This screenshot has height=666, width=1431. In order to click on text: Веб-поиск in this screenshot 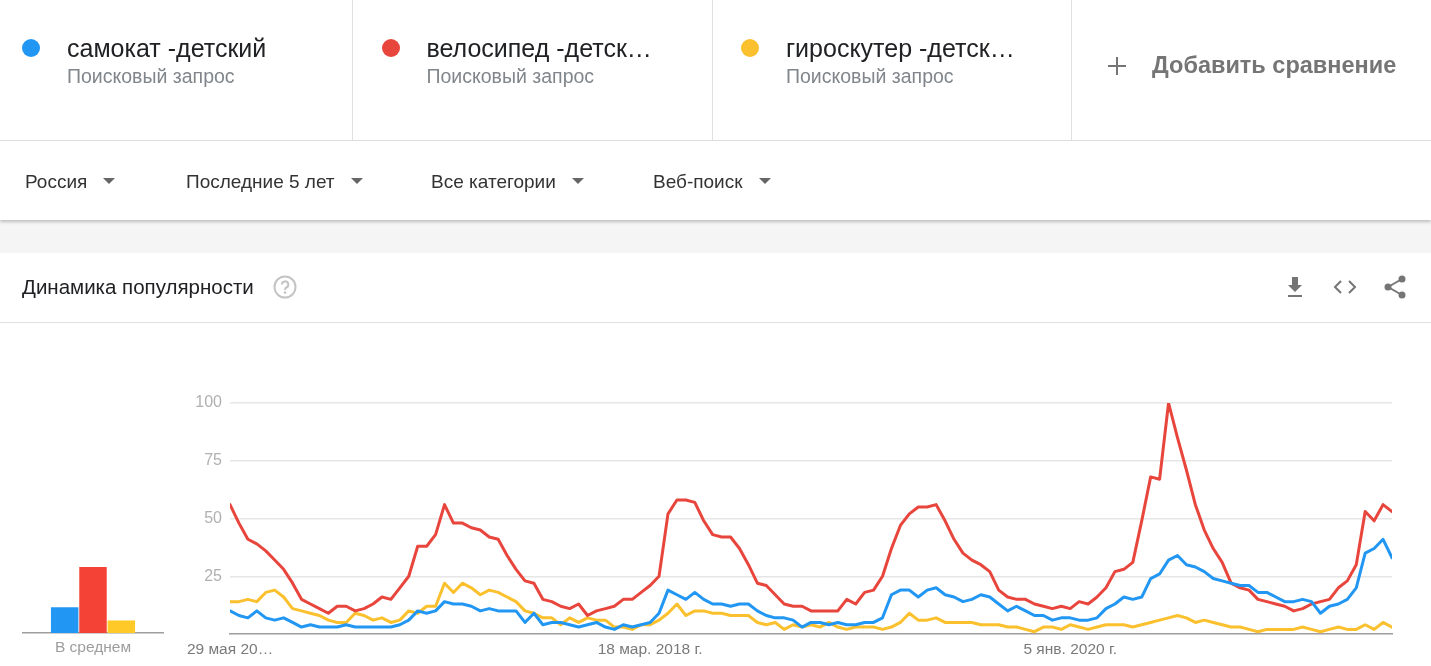, I will do `click(698, 181)`.